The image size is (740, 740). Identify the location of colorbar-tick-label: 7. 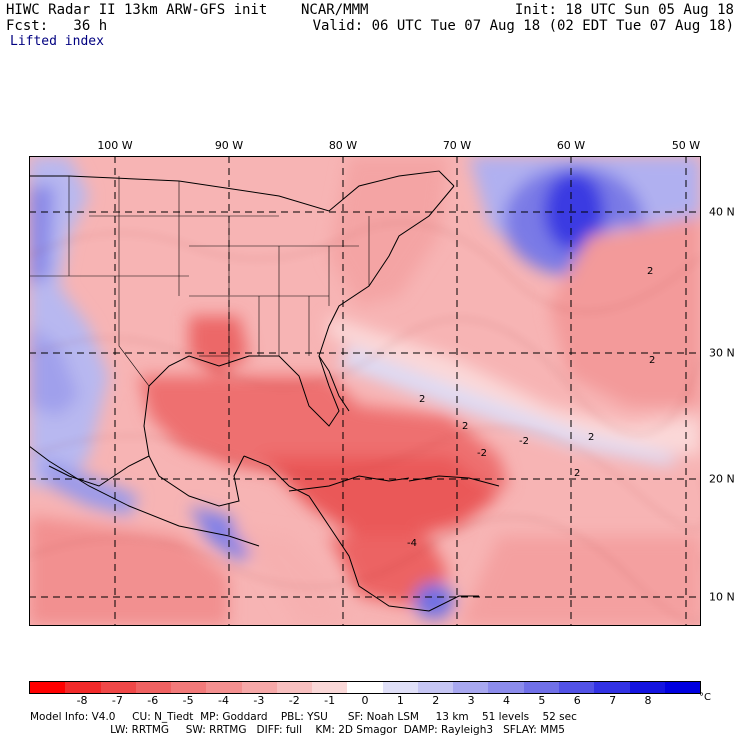
(613, 700).